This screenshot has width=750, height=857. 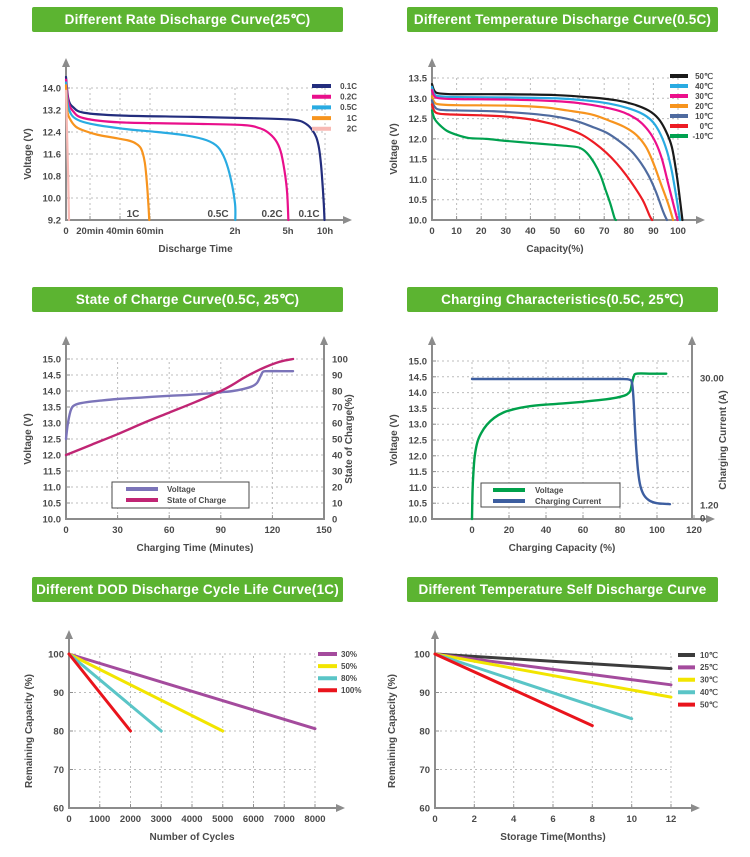 What do you see at coordinates (90, 231) in the screenshot?
I see `x-tick-label: 20min` at bounding box center [90, 231].